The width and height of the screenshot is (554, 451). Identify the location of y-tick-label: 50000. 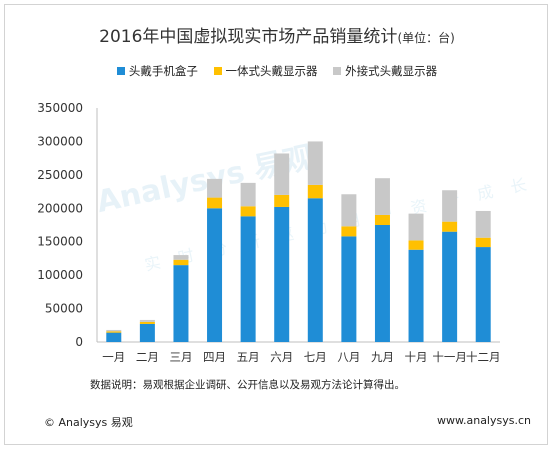
(64, 309).